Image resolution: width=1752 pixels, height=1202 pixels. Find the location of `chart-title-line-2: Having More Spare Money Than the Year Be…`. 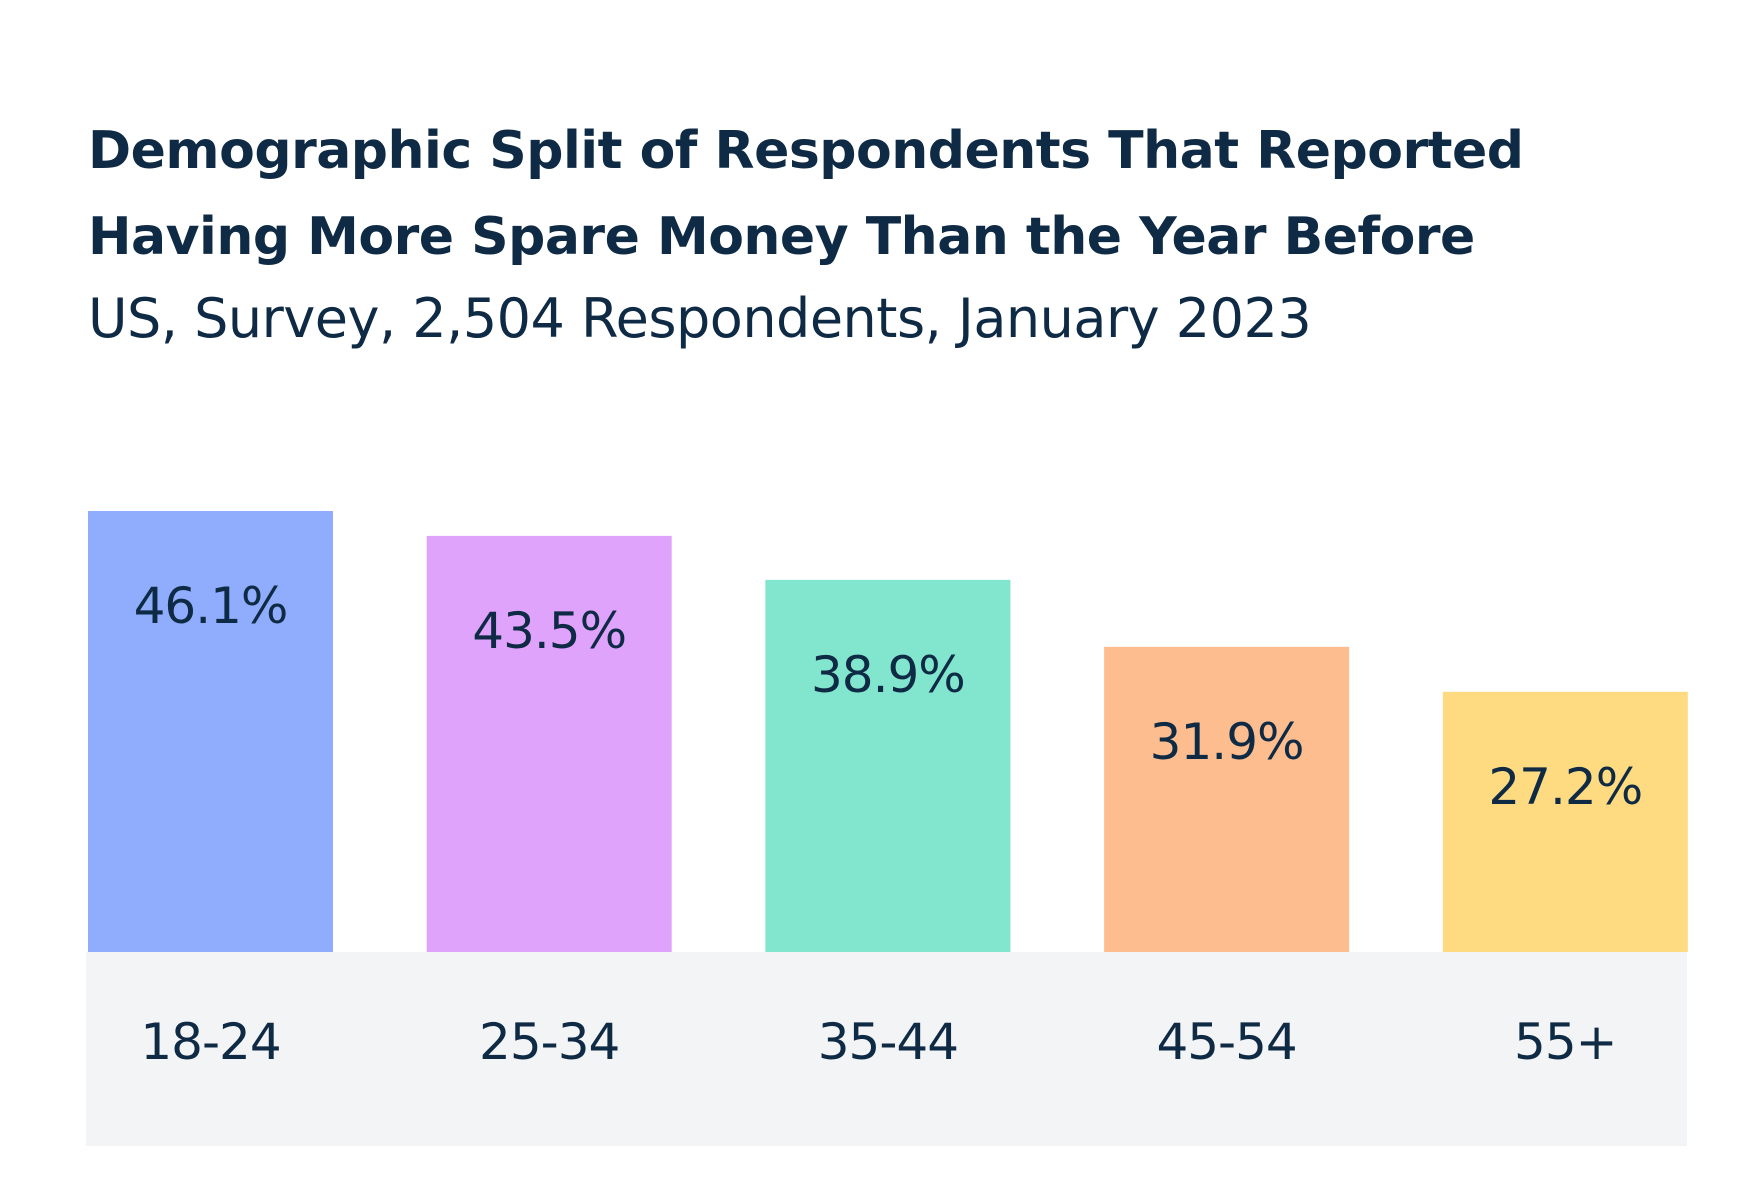

chart-title-line-2: Having More Spare Money Than the Year Be… is located at coordinates (781, 237).